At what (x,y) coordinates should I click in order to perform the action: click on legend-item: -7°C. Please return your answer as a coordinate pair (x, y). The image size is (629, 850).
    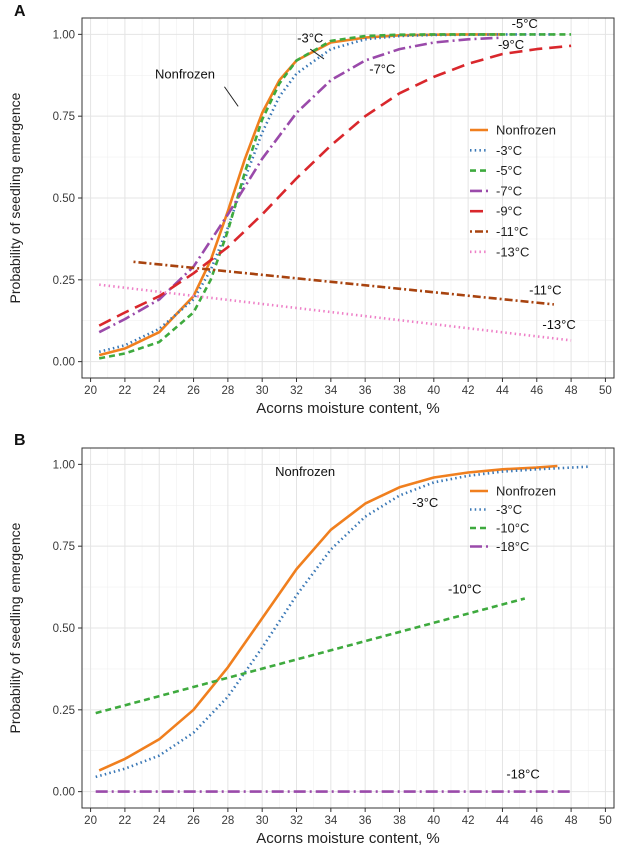
    Looking at the image, I should click on (496, 190).